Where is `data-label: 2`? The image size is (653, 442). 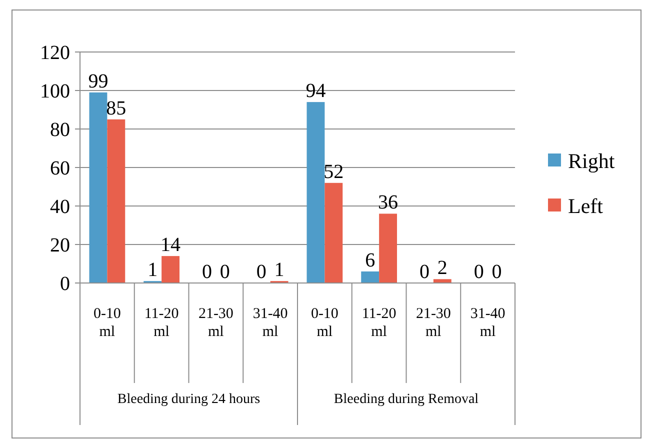 data-label: 2 is located at coordinates (442, 268).